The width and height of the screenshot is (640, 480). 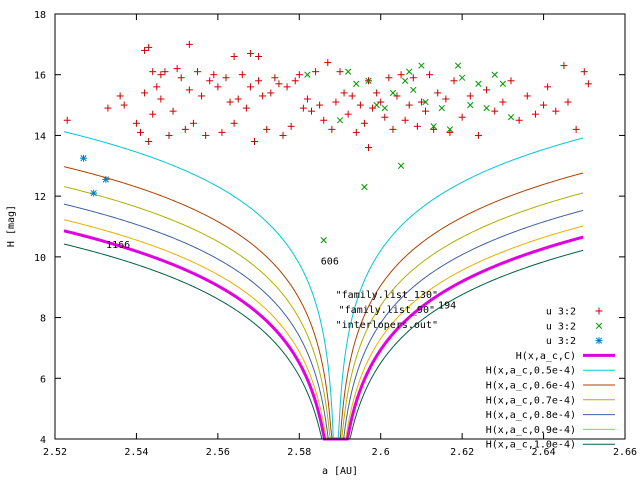 What do you see at coordinates (381, 452) in the screenshot?
I see `x-tick-label: 2.6` at bounding box center [381, 452].